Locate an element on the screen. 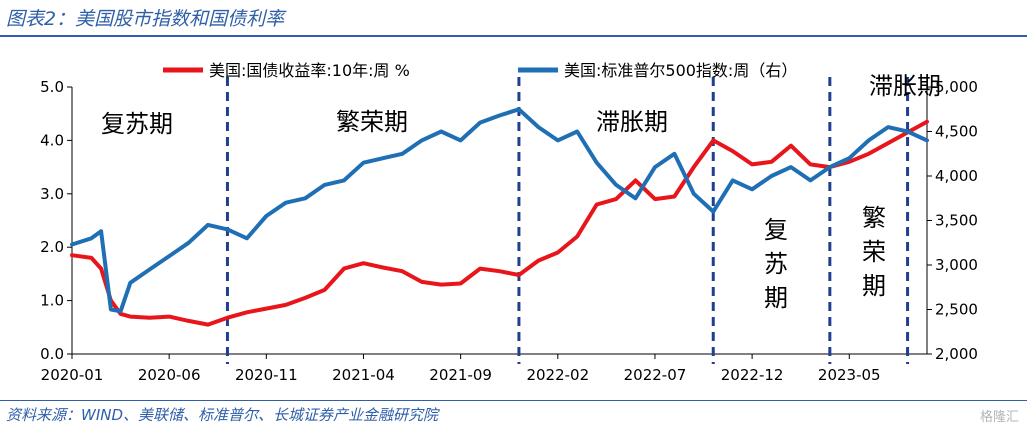  x-tick-label: 2020-06 is located at coordinates (169, 375).